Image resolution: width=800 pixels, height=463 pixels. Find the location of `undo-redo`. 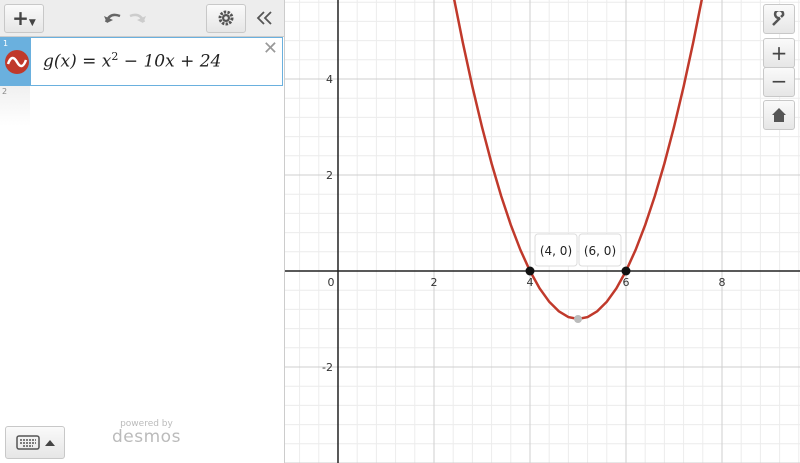

undo-redo is located at coordinates (125, 18).